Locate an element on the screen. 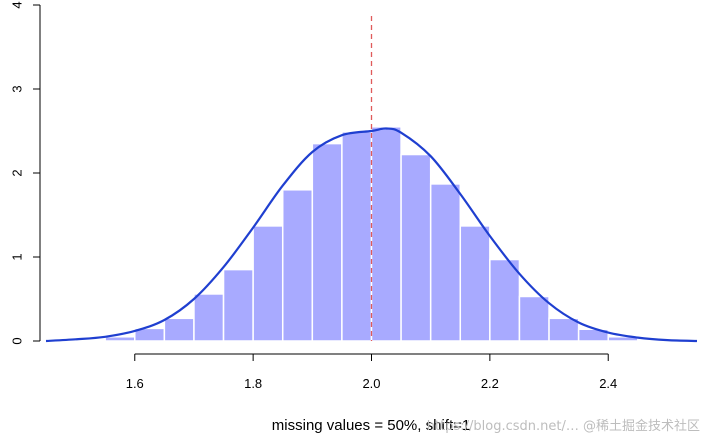 This screenshot has width=705, height=439. x-tick-label: 2.4 is located at coordinates (608, 383).